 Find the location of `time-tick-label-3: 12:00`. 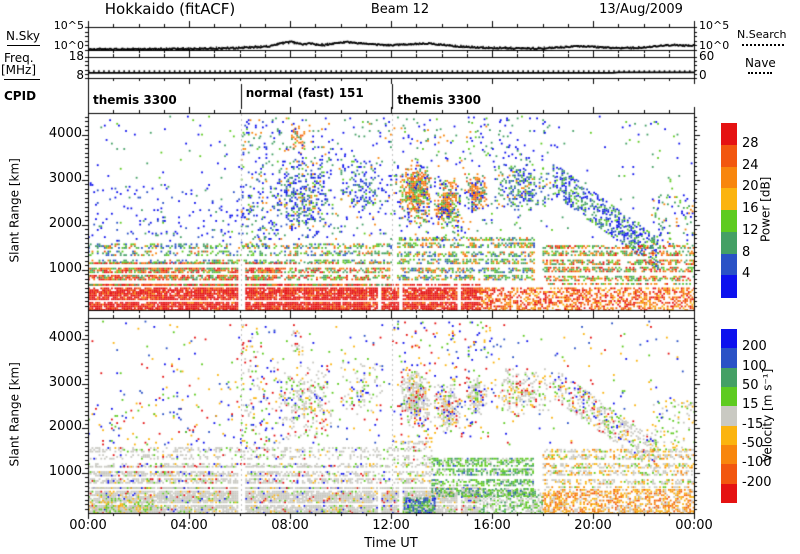

time-tick-label-3: 12:00 is located at coordinates (391, 525).